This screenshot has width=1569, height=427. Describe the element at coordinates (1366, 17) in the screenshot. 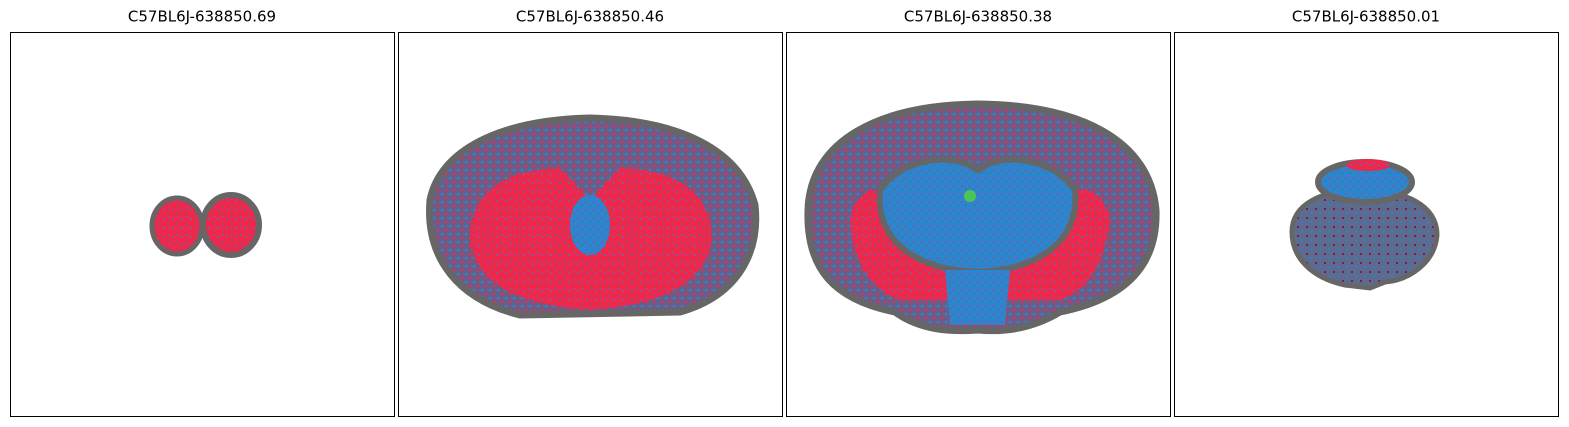

I see `panel-title: C57BL6J-638850.01` at that location.